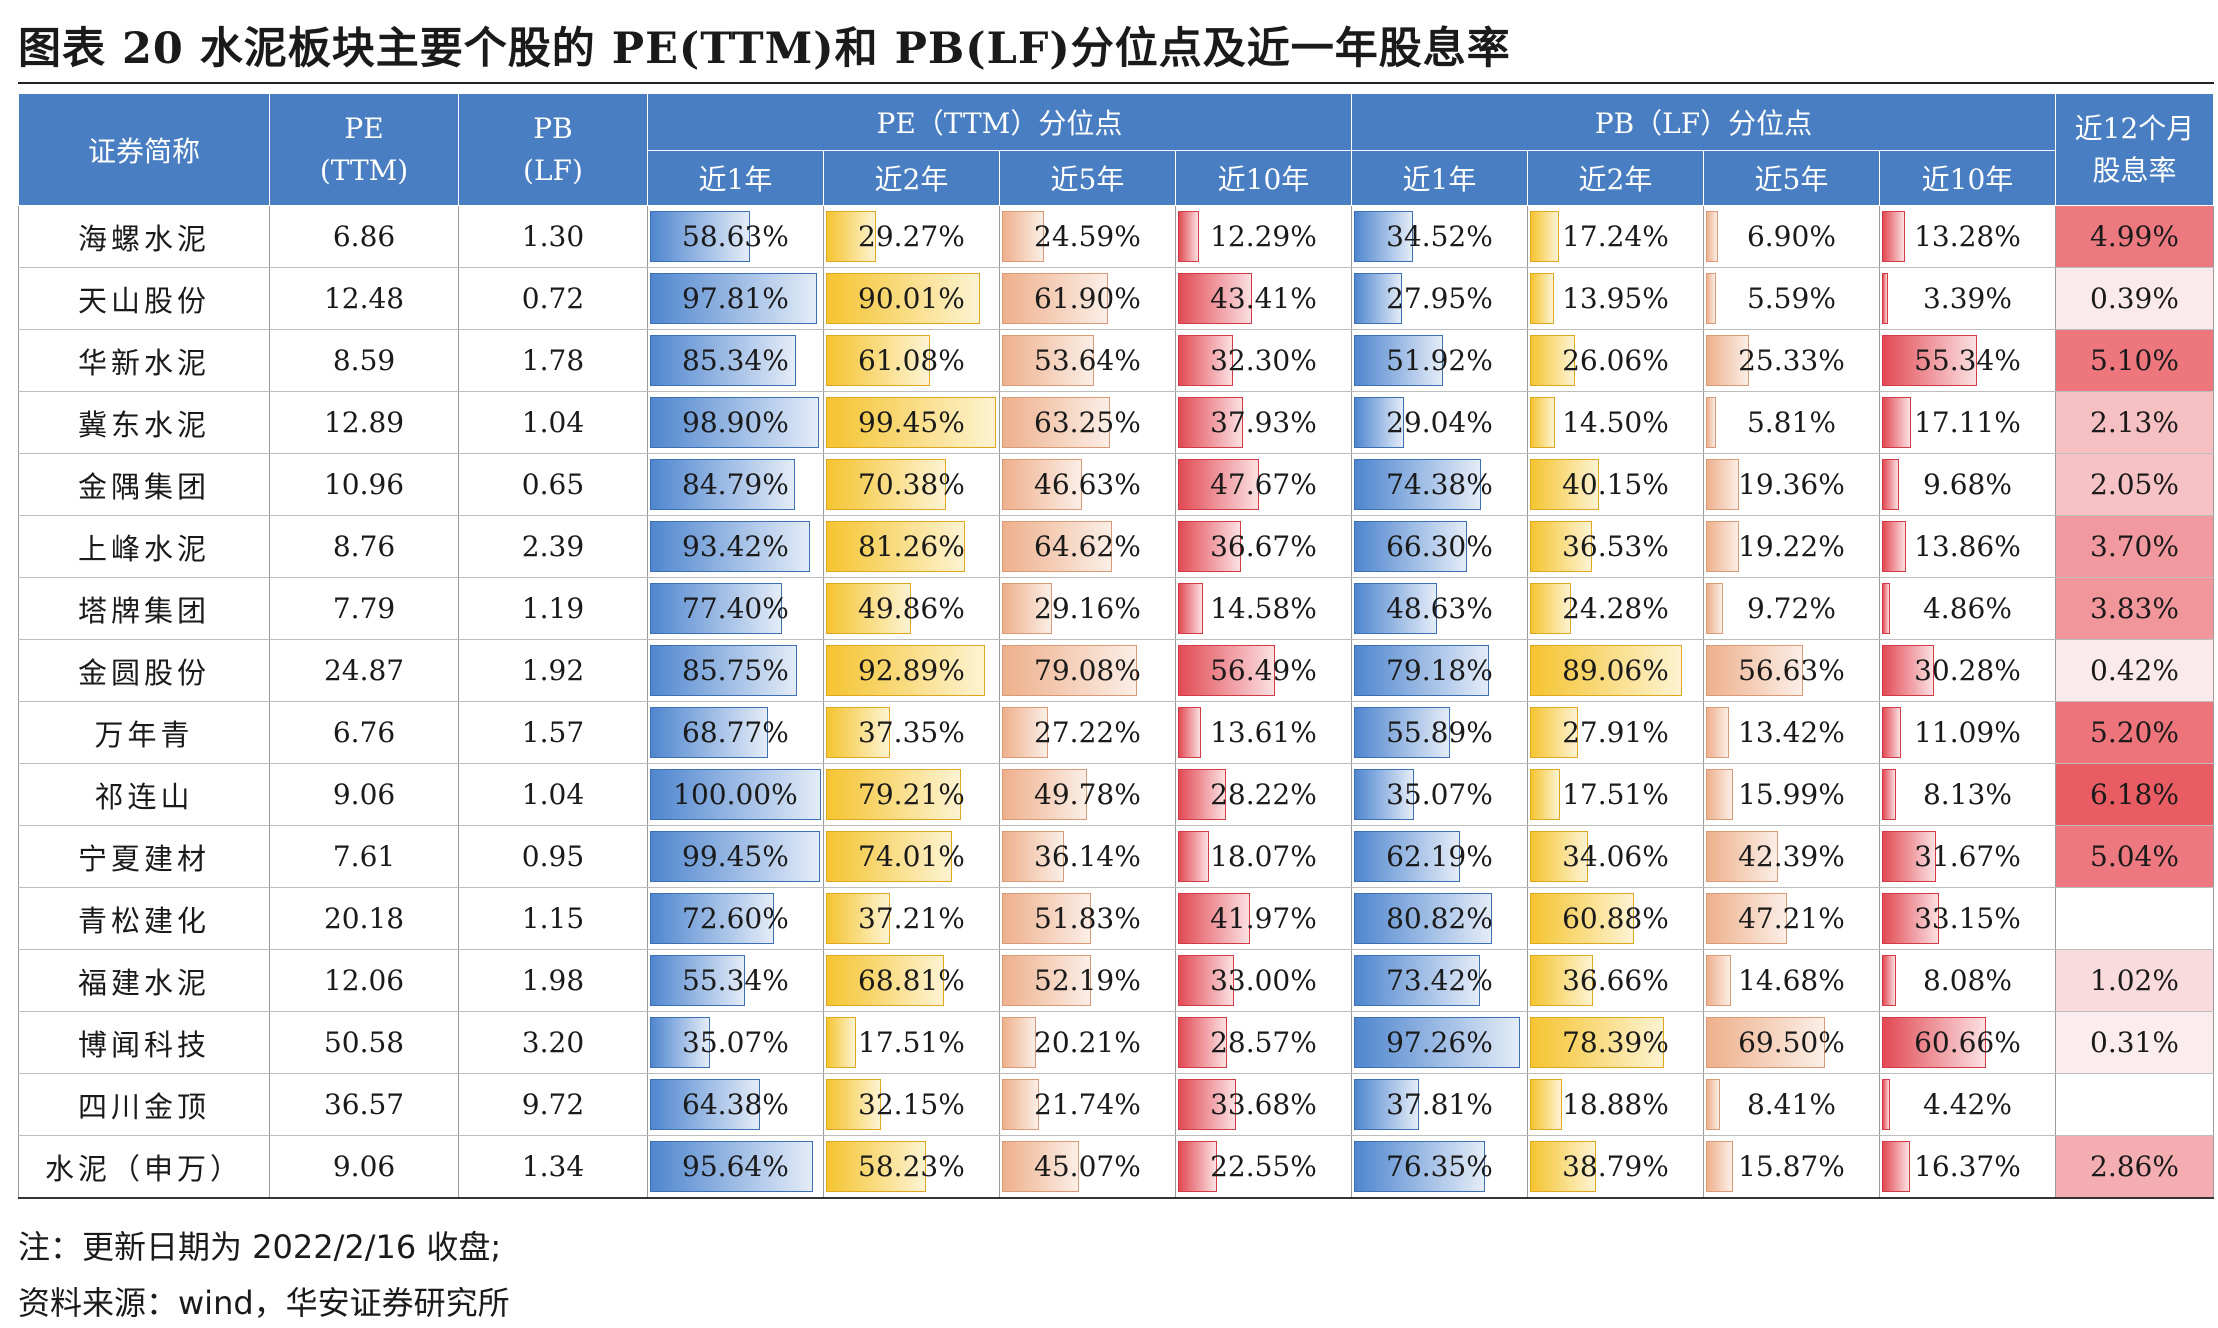 The height and width of the screenshot is (1328, 2218). What do you see at coordinates (144, 1105) in the screenshot?
I see `security-name: 四川金顶` at bounding box center [144, 1105].